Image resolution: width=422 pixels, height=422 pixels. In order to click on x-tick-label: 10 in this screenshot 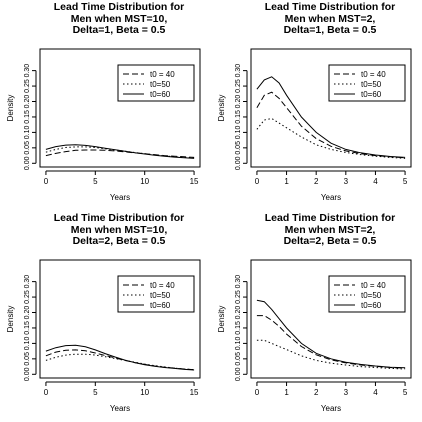, I will do `click(144, 181)`.